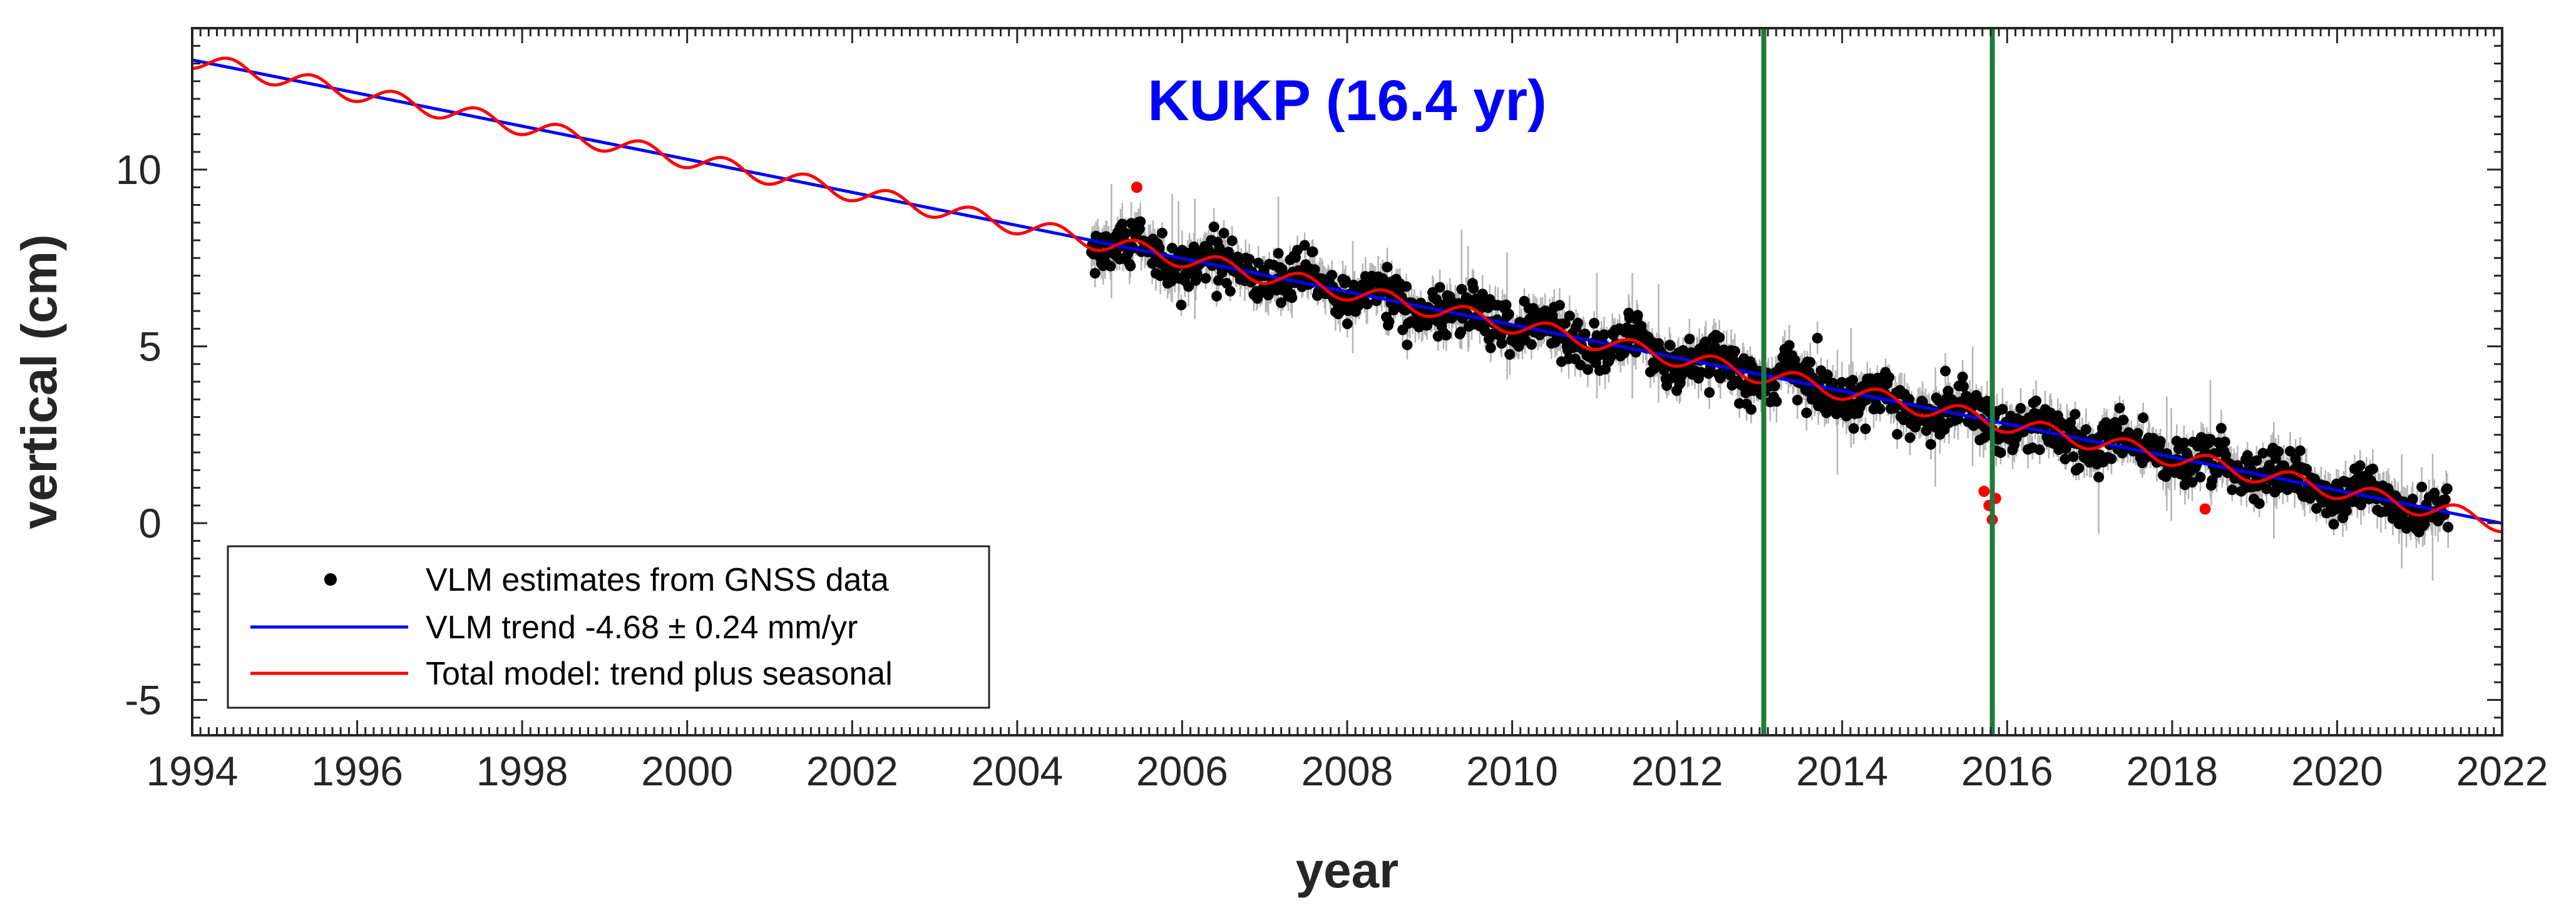 The height and width of the screenshot is (918, 2576). I want to click on legend-label-model: Total model: trend plus seasonal, so click(659, 674).